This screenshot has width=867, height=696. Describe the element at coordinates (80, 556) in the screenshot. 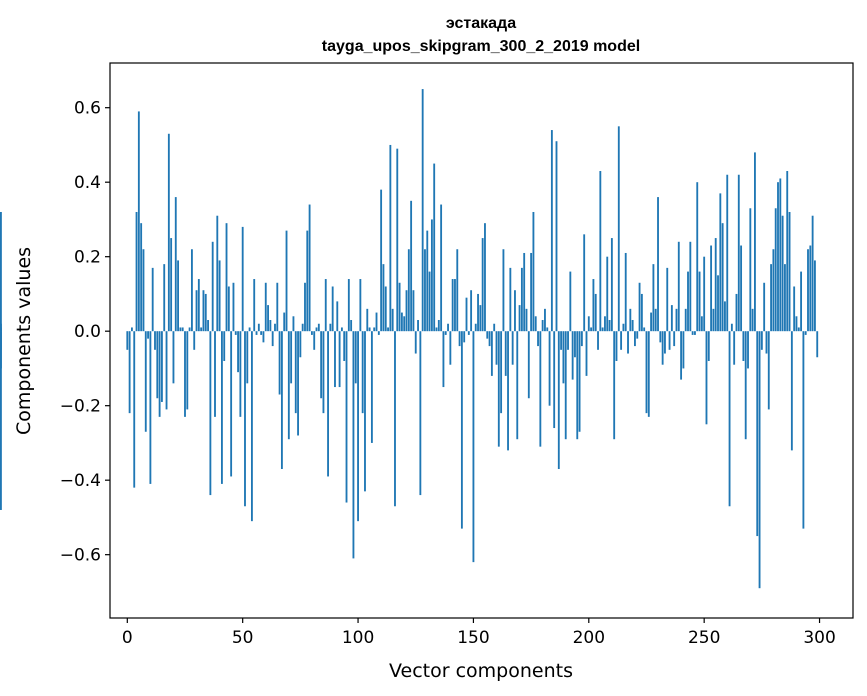

I see `y-tick-label: −0.6` at that location.